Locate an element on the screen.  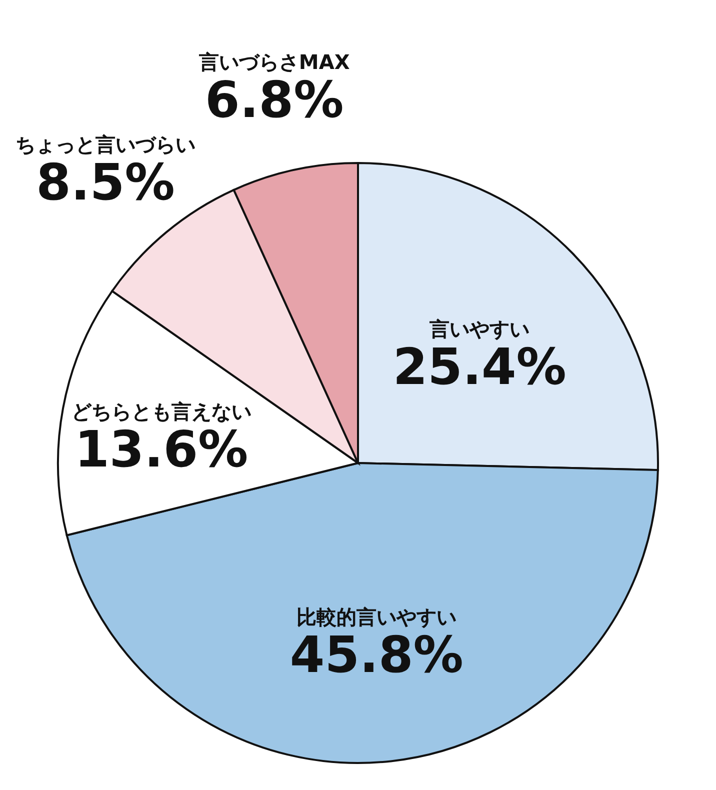
slice-label: どちらとも言えない is located at coordinates (161, 411).